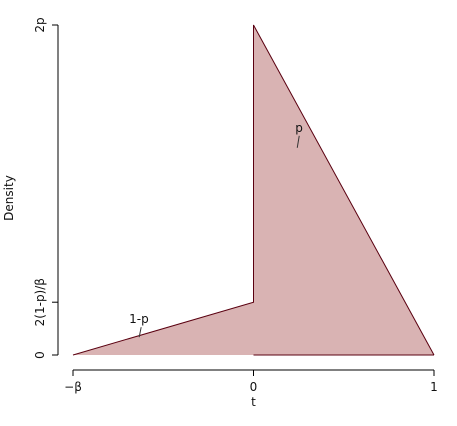 Image resolution: width=457 pixels, height=426 pixels. Describe the element at coordinates (40, 24) in the screenshot. I see `y-tick-label-2: 2p` at that location.